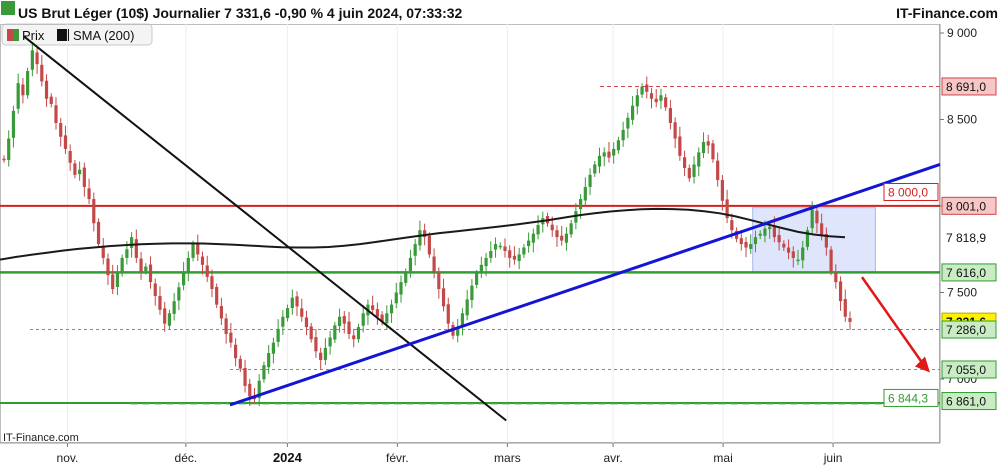 The image size is (1001, 469). What do you see at coordinates (450, 454) in the screenshot?
I see `x-ticks: nov. déc. 2024 févr. mars avr. mai juin` at bounding box center [450, 454].